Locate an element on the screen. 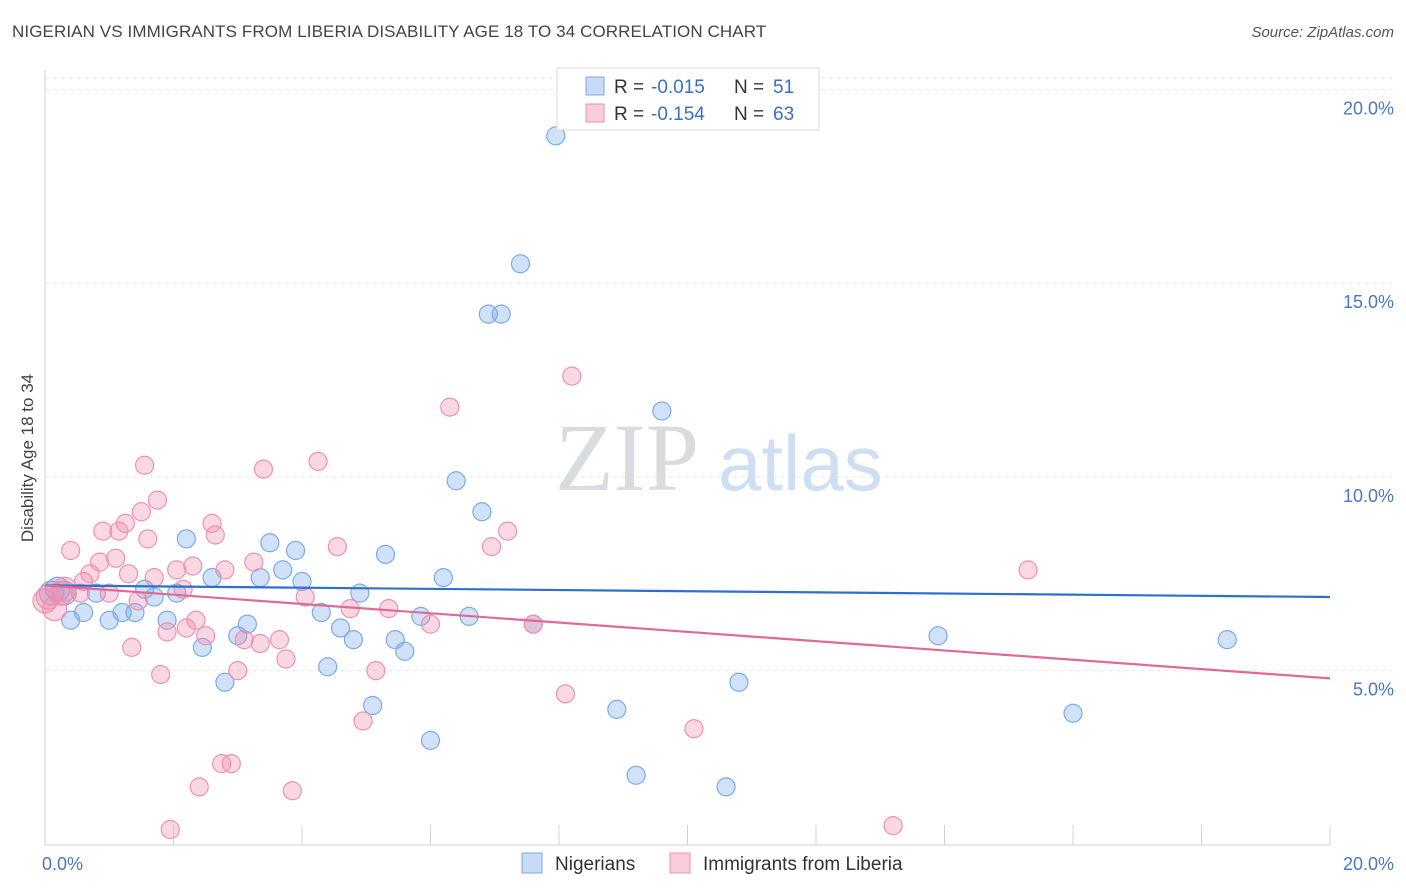  nigerians-trendline is located at coordinates (687, 591).